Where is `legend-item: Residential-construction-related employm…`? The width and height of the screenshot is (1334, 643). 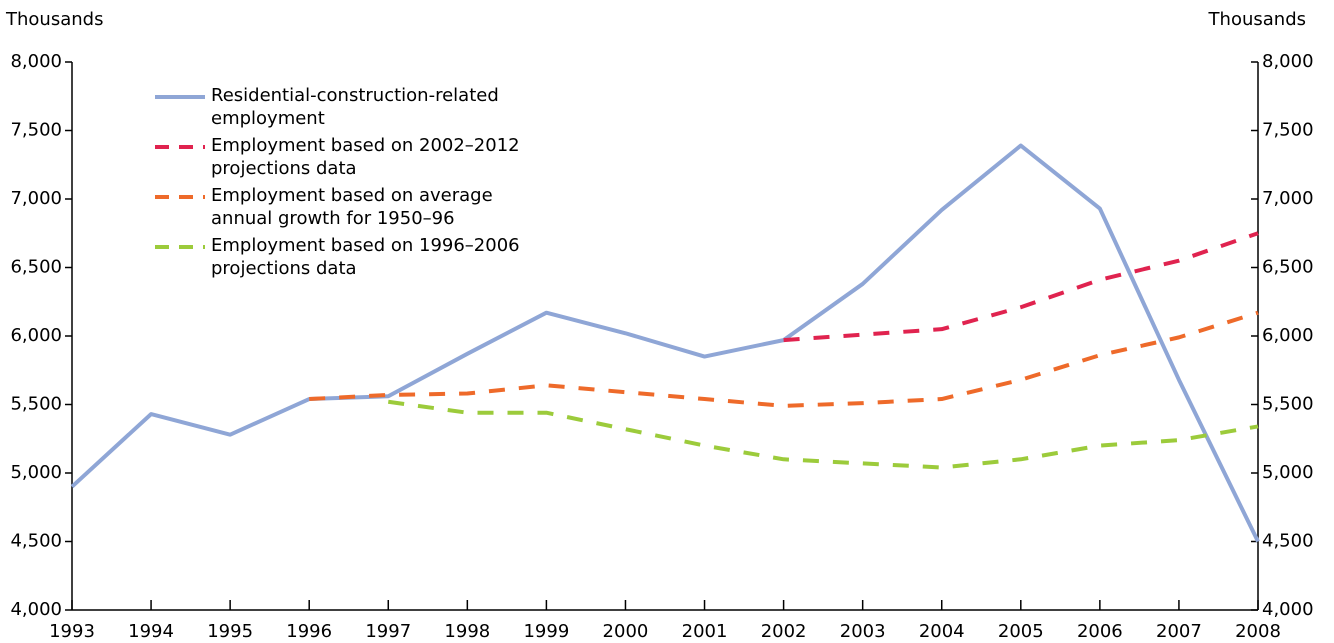 legend-item: Residential-construction-related employm… is located at coordinates (353, 107).